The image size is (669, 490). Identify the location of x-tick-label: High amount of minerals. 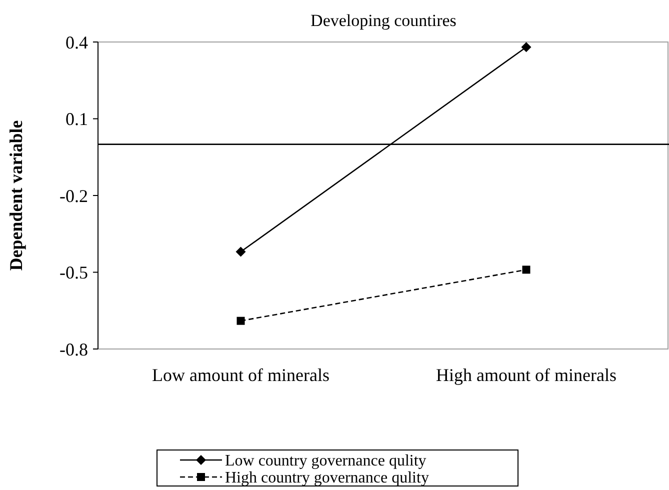
(526, 375).